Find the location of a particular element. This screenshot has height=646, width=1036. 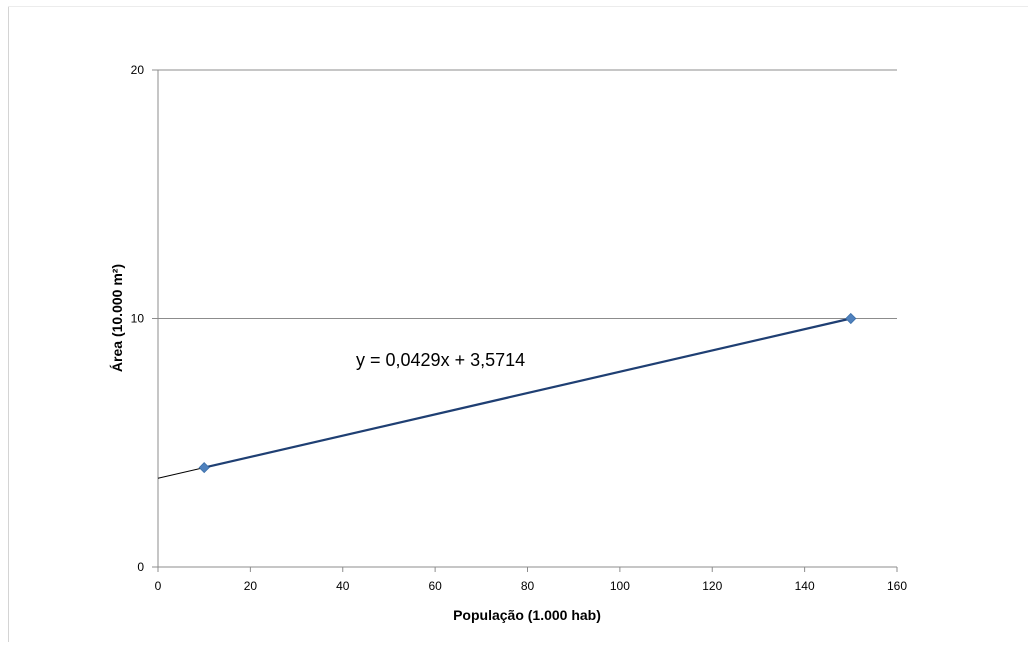

x-tick-label: 120 is located at coordinates (712, 586).